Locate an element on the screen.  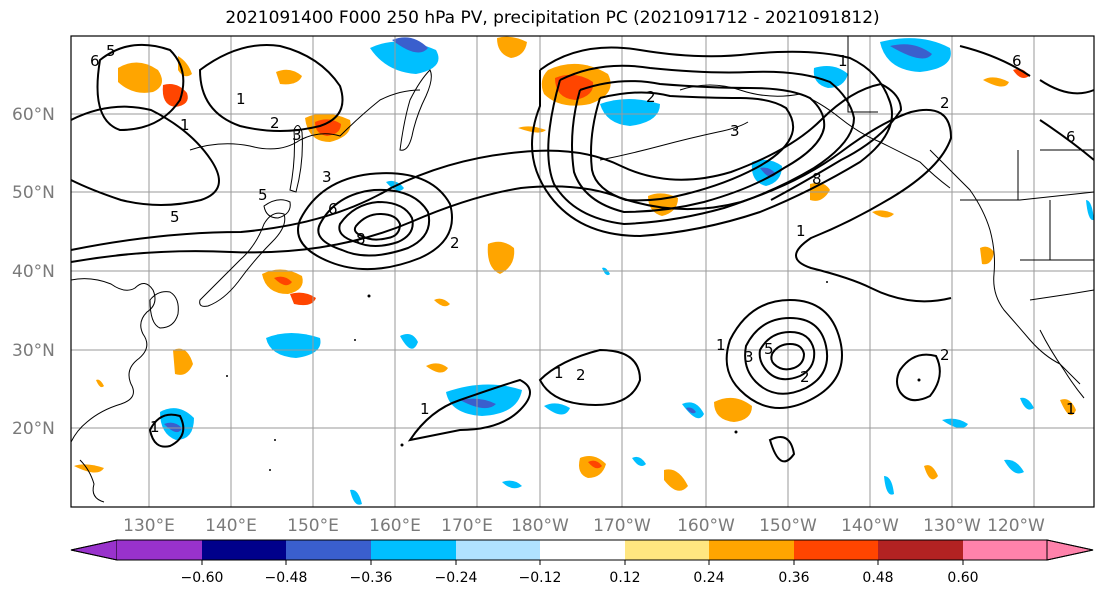
asia-coastline is located at coordinates (113, 360).